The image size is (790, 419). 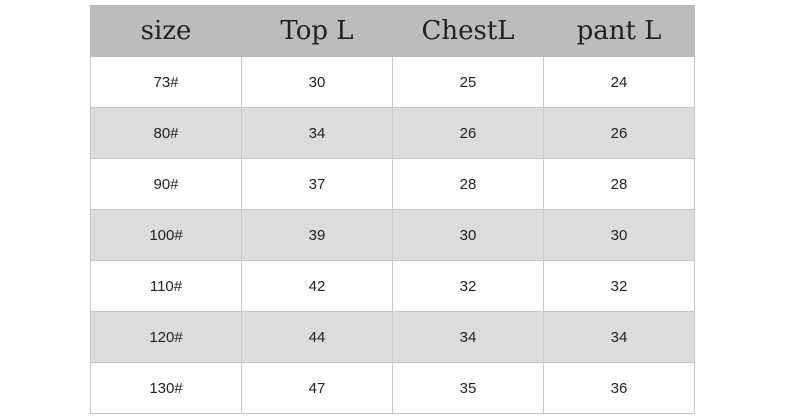 What do you see at coordinates (166, 337) in the screenshot?
I see `table-cell: 120#` at bounding box center [166, 337].